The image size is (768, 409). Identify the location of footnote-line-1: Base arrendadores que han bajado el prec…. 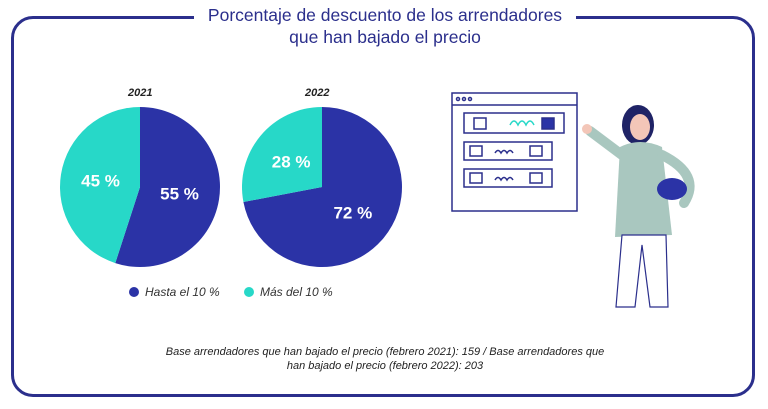
(385, 352).